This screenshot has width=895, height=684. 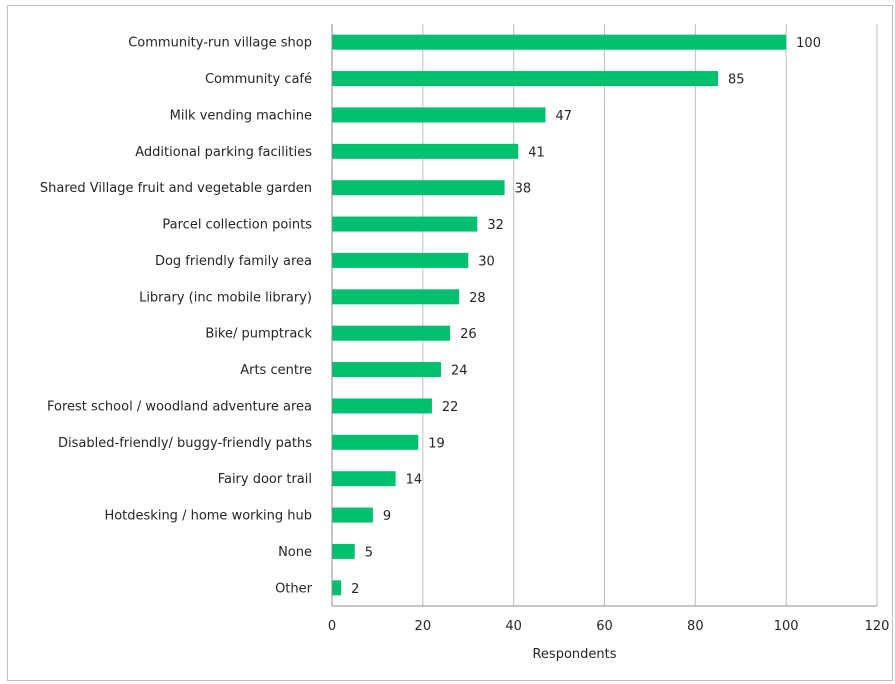 I want to click on category-label: Community café, so click(x=258, y=79).